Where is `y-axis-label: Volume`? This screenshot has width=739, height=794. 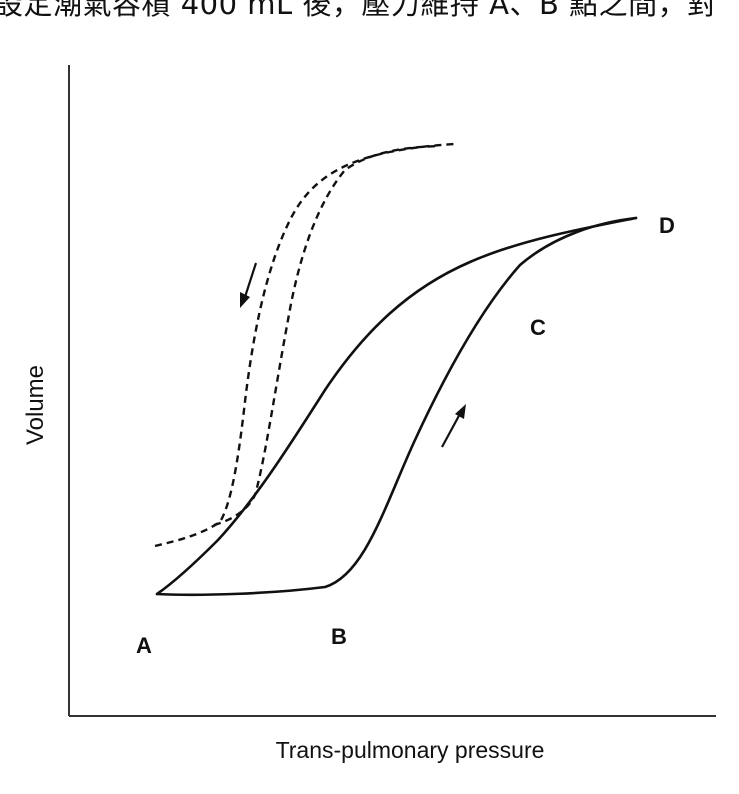 y-axis-label: Volume is located at coordinates (36, 405).